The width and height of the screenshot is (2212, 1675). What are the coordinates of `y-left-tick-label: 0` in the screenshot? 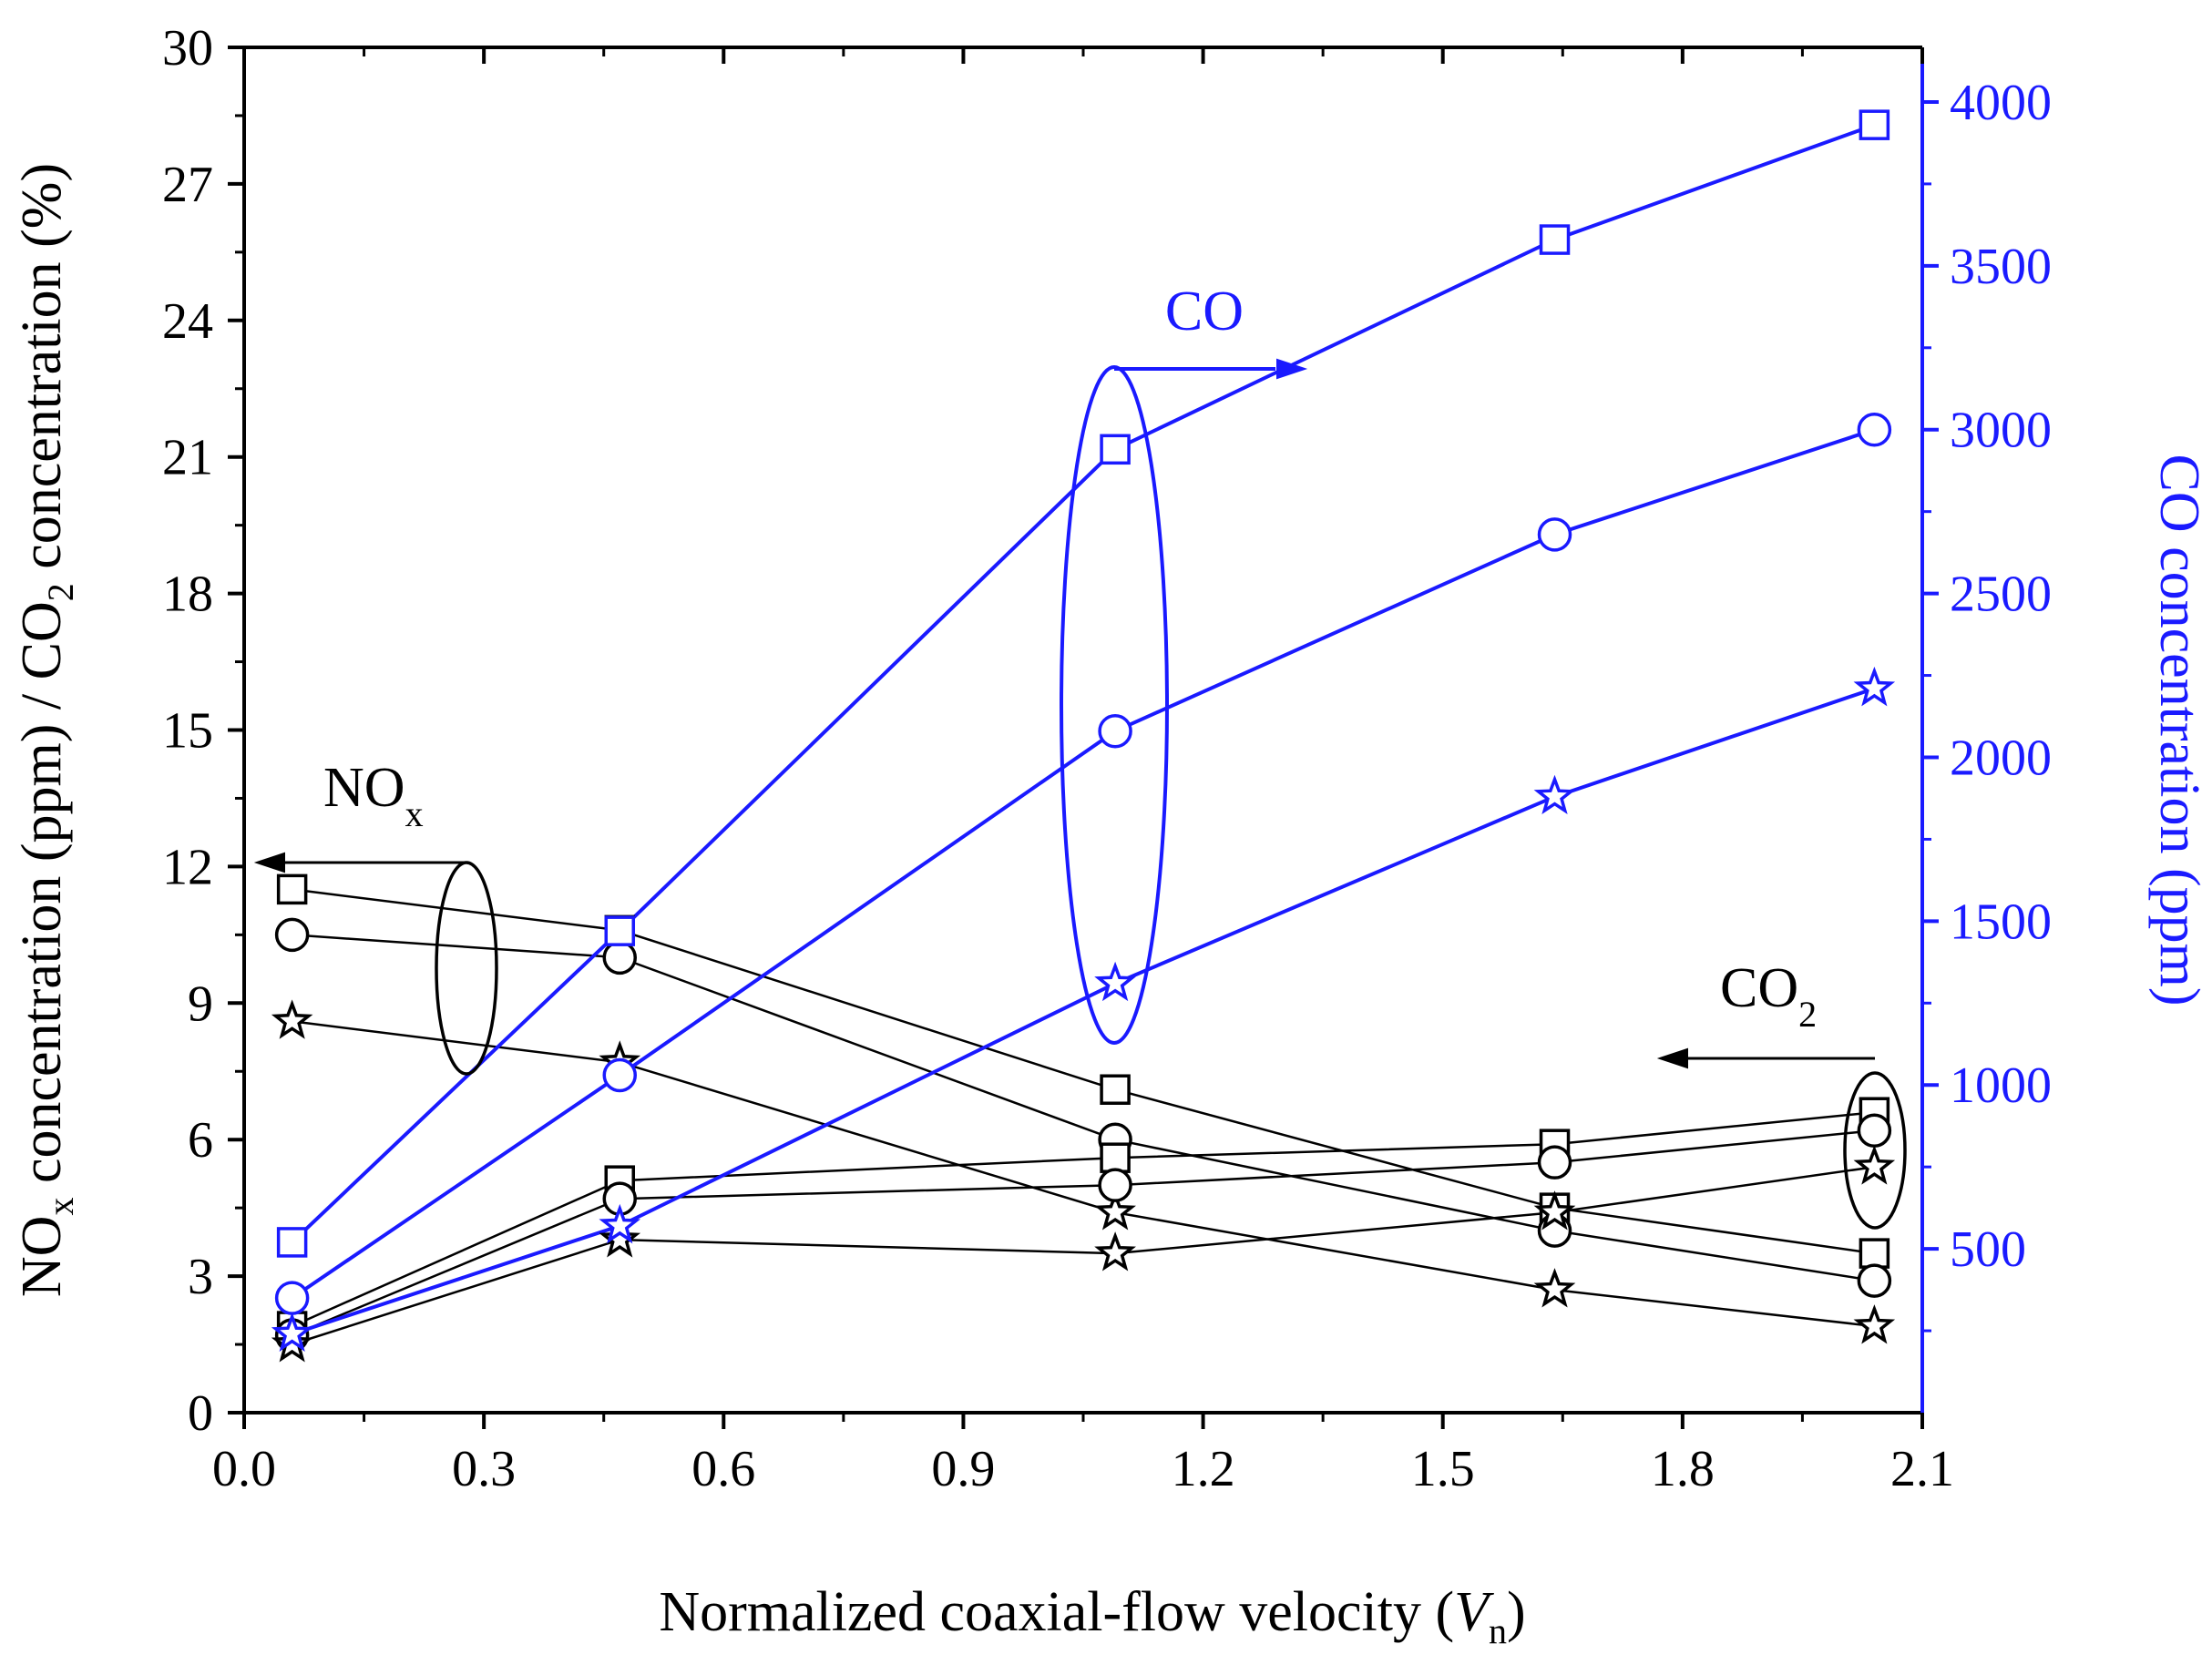 It's located at (200, 1413).